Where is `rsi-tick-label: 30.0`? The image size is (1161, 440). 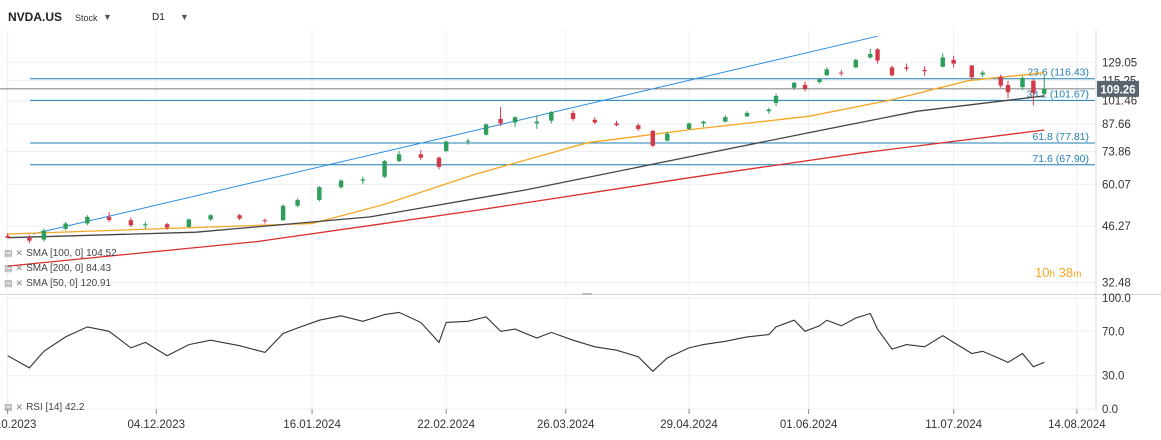
rsi-tick-label: 30.0 is located at coordinates (1113, 377).